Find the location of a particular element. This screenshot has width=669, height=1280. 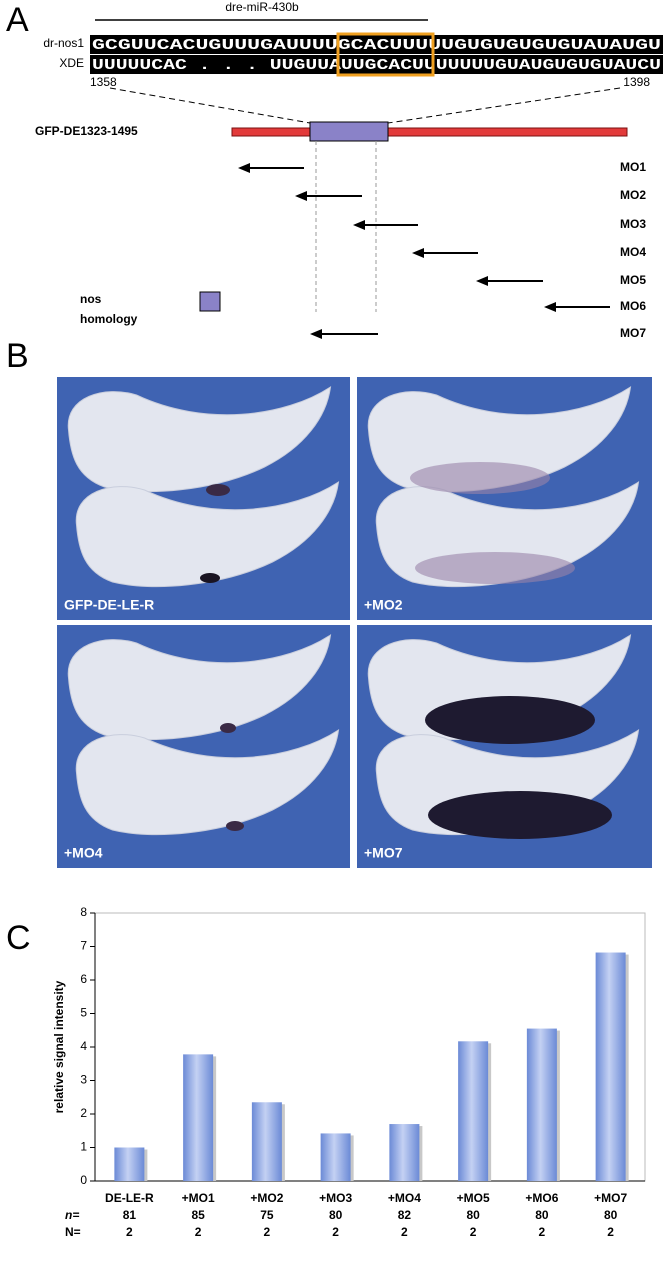

y-tick-label: 8 is located at coordinates (83, 912).